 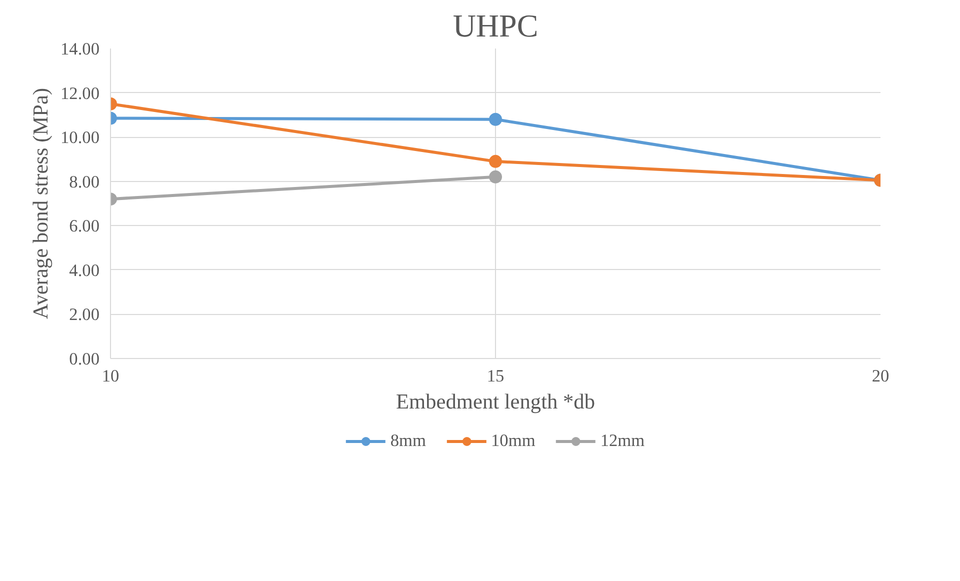 What do you see at coordinates (80, 138) in the screenshot?
I see `y-tick-label: 10.00` at bounding box center [80, 138].